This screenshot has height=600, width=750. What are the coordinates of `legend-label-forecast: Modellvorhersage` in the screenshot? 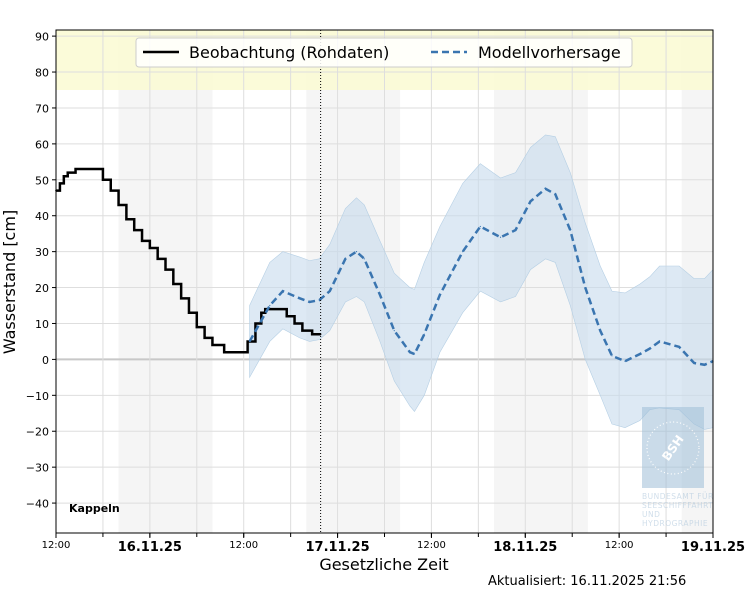 It's located at (549, 52).